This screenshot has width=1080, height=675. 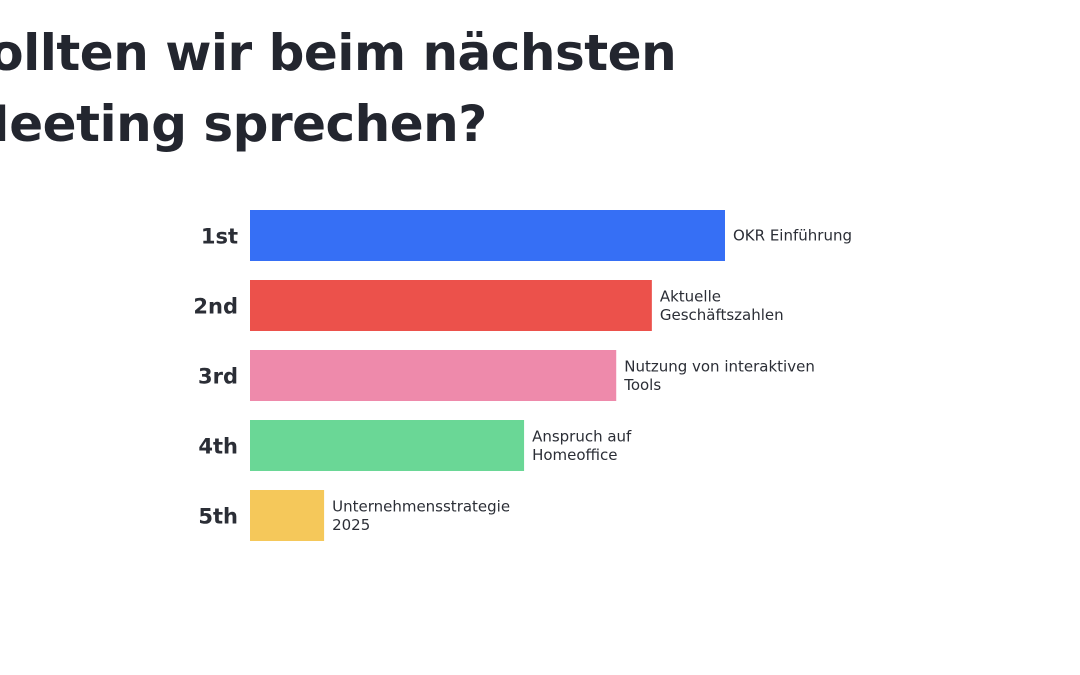 What do you see at coordinates (642, 385) in the screenshot?
I see `option-label: Tools` at bounding box center [642, 385].